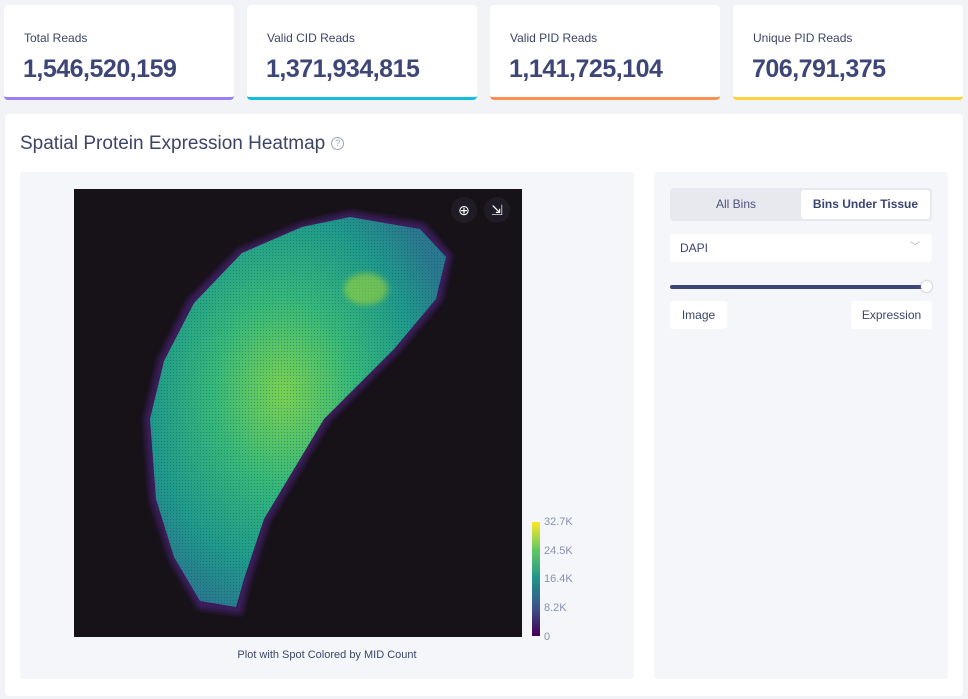 Image resolution: width=968 pixels, height=699 pixels. I want to click on tab-all-bins: All Bins, so click(735, 204).